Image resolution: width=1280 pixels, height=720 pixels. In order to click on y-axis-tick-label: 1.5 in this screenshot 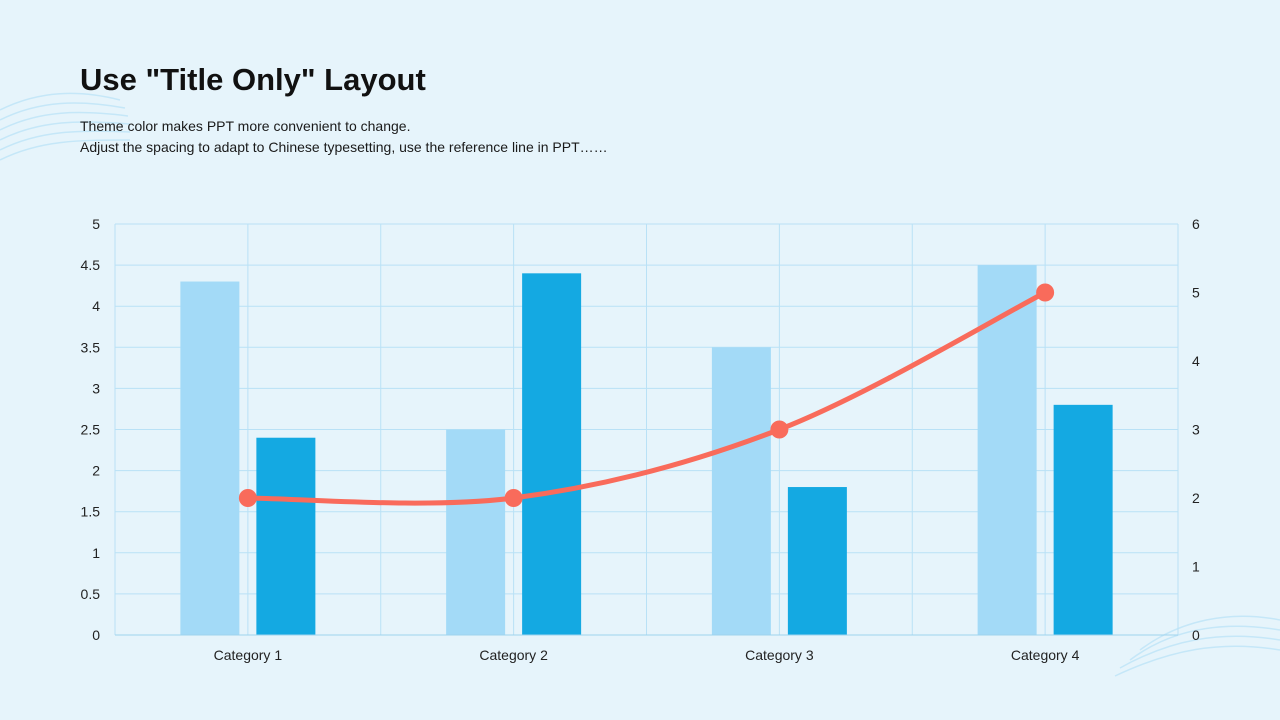, I will do `click(91, 512)`.